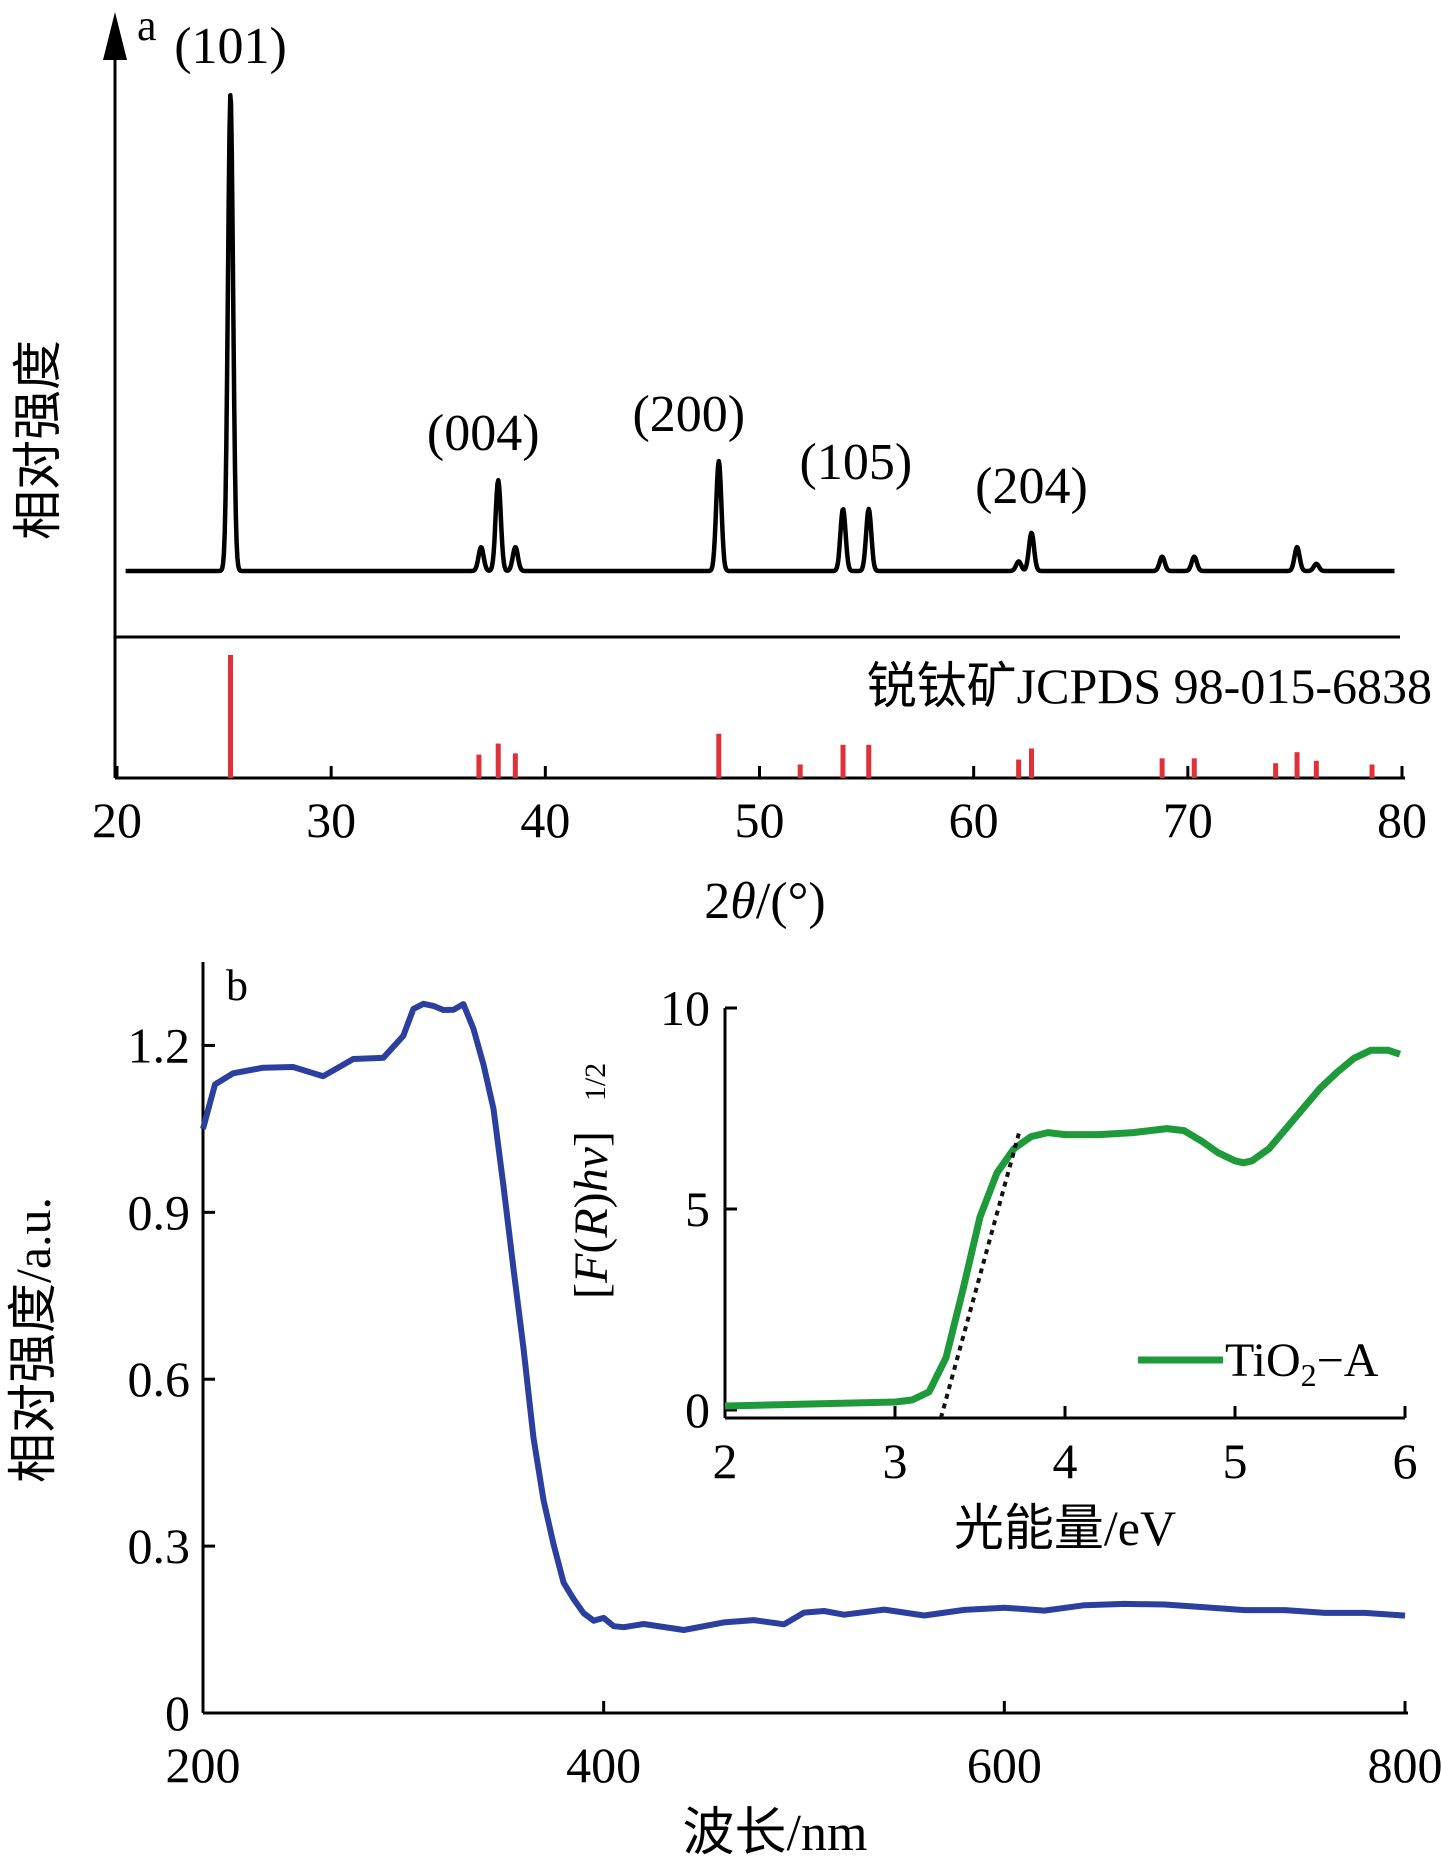 The image size is (1441, 1866). What do you see at coordinates (1405, 1461) in the screenshot?
I see `x-tick-label: 6` at bounding box center [1405, 1461].